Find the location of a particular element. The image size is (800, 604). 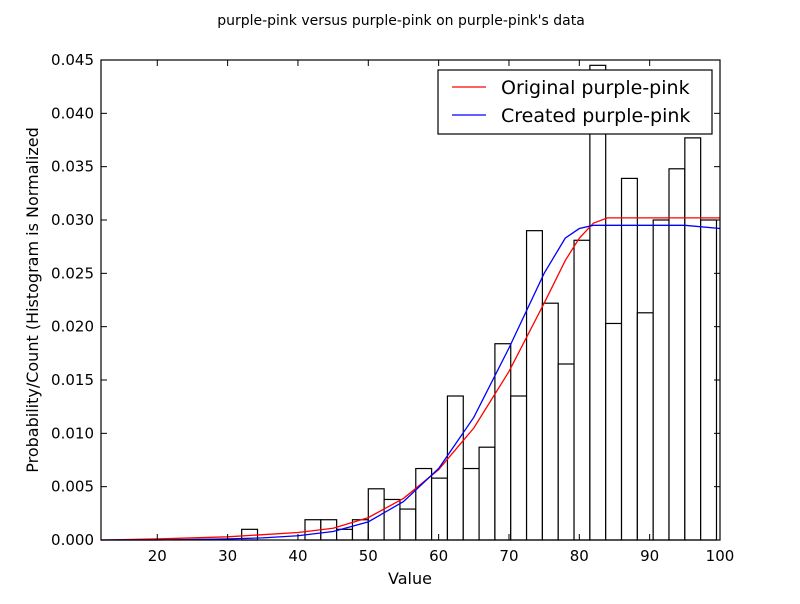

legend: Original purple-pink Created purple-pink is located at coordinates (575, 102).